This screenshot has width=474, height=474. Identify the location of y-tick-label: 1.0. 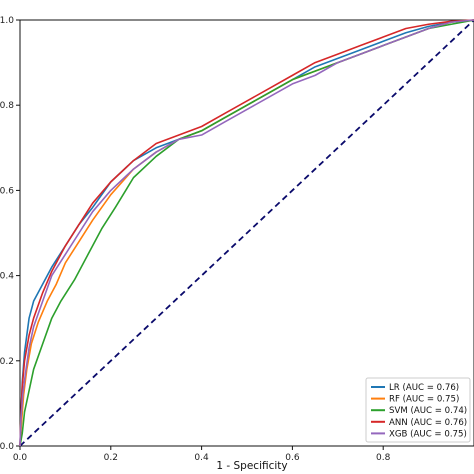
(7, 21).